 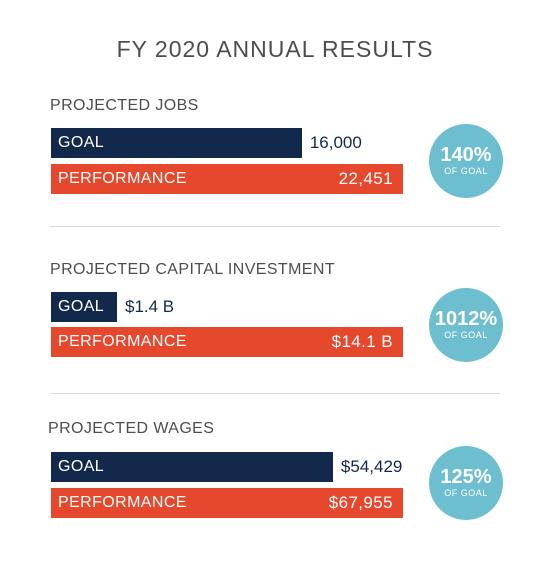 What do you see at coordinates (466, 335) in the screenshot?
I see `percent-sub-capital: OF GOAL` at bounding box center [466, 335].